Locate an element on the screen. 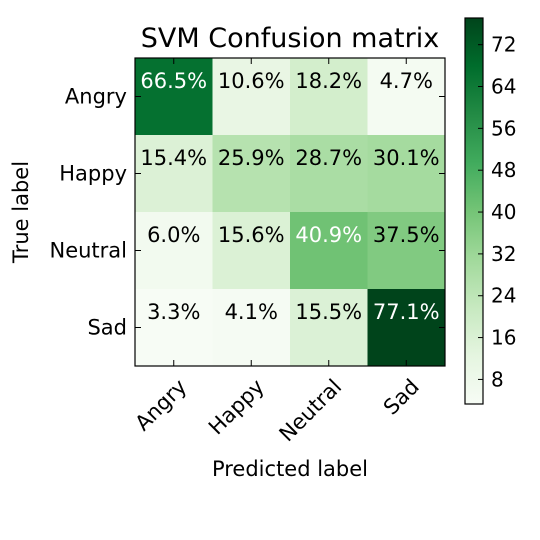 Image resolution: width=540 pixels, height=540 pixels. cell-value-label: 4.1% is located at coordinates (251, 312).